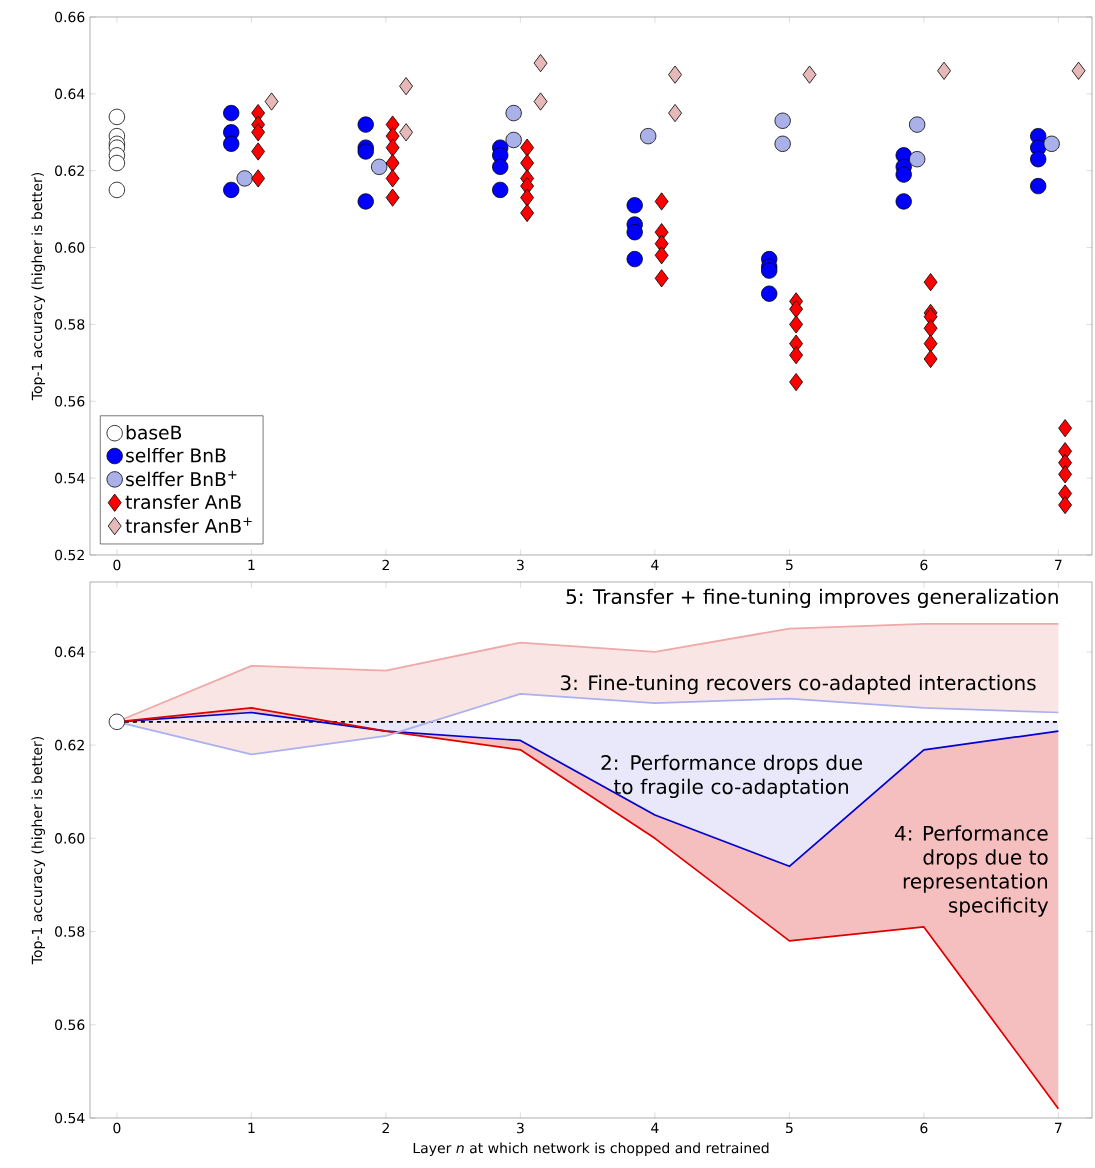 This screenshot has width=1095, height=1168. I want to click on legend-label: baseB, so click(154, 432).